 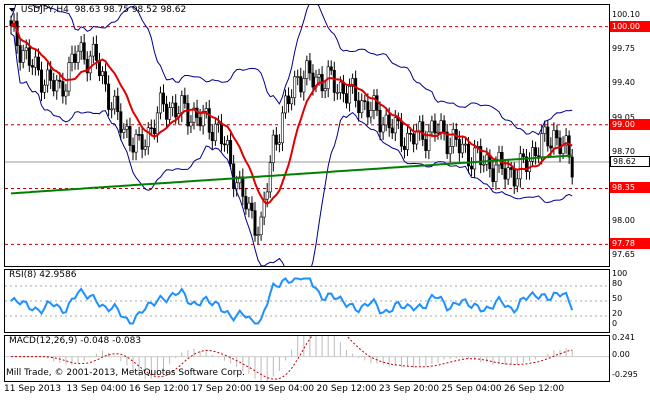 What do you see at coordinates (292, 358) in the screenshot?
I see `macd-signal-line` at bounding box center [292, 358].